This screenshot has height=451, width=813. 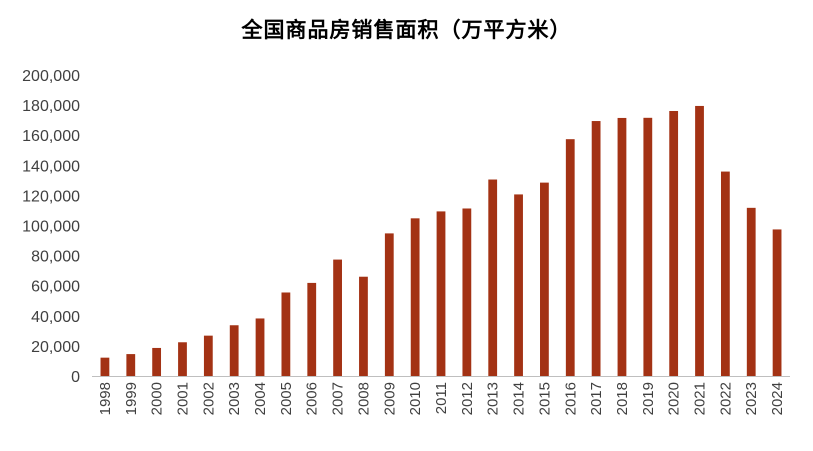 I want to click on bar-2007, so click(x=337, y=317).